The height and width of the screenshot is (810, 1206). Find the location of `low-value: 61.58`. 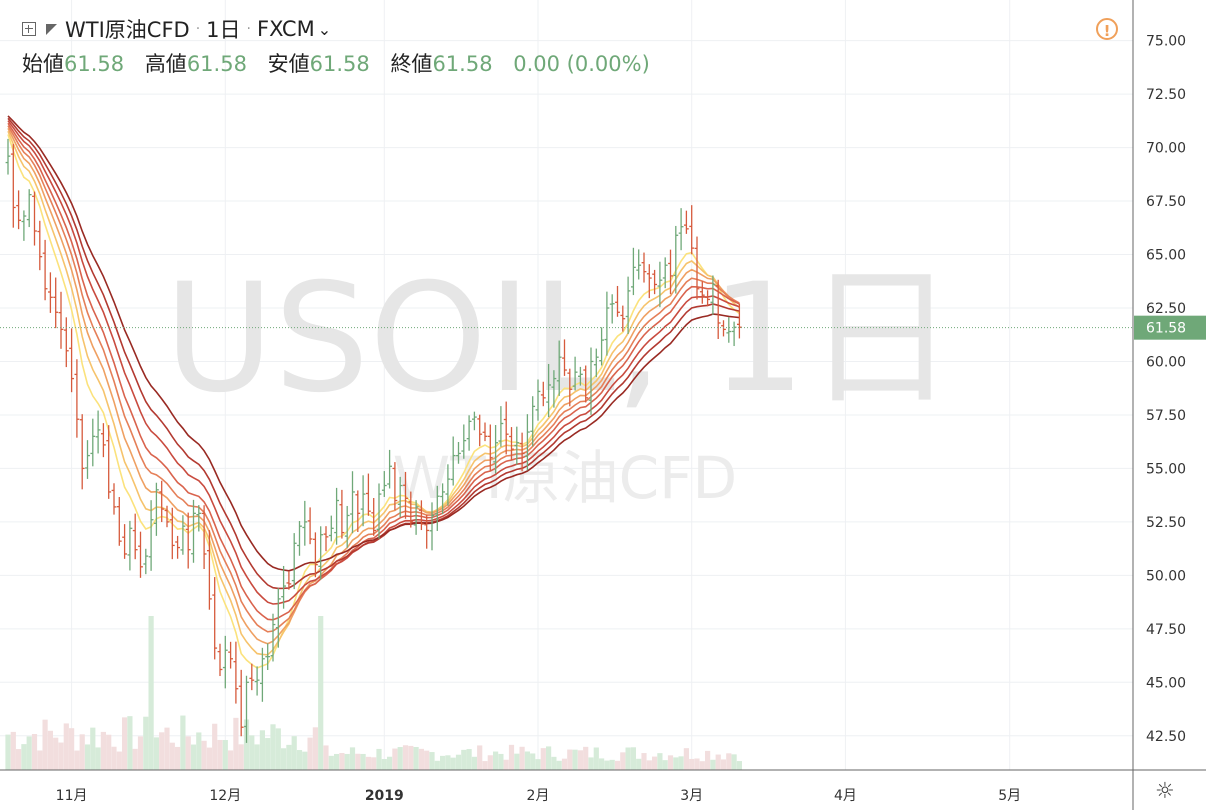

low-value: 61.58 is located at coordinates (339, 64).